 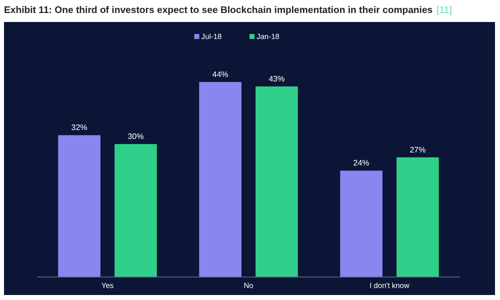 What do you see at coordinates (276, 79) in the screenshot?
I see `data-label: 43%` at bounding box center [276, 79].